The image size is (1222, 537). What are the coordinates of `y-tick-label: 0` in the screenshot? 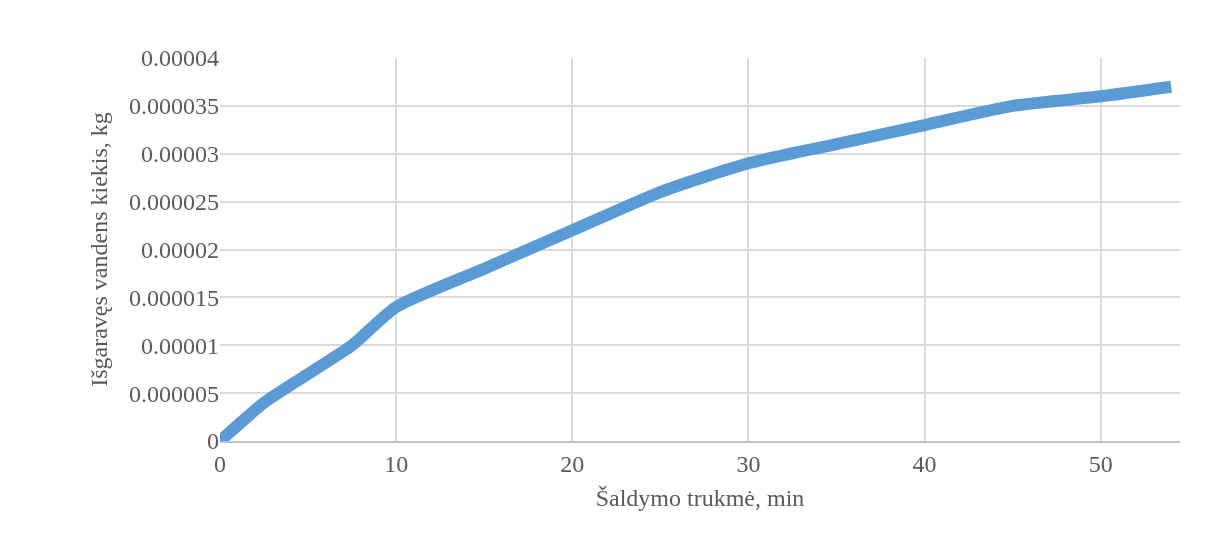 It's located at (213, 441).